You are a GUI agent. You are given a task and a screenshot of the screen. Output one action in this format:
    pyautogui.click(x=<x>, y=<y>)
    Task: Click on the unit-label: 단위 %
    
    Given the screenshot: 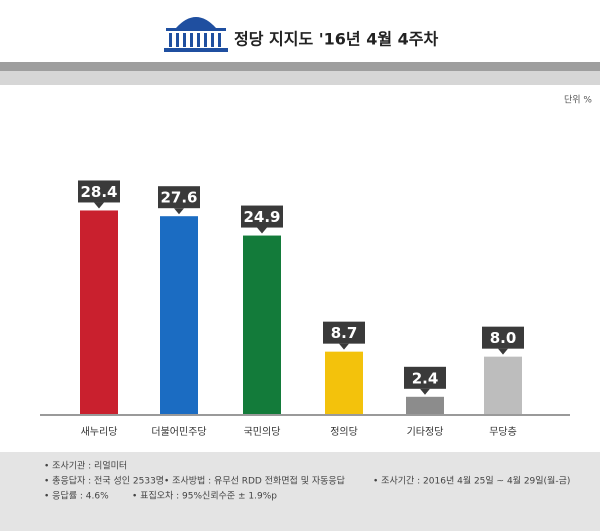 What is the action you would take?
    pyautogui.click(x=578, y=100)
    